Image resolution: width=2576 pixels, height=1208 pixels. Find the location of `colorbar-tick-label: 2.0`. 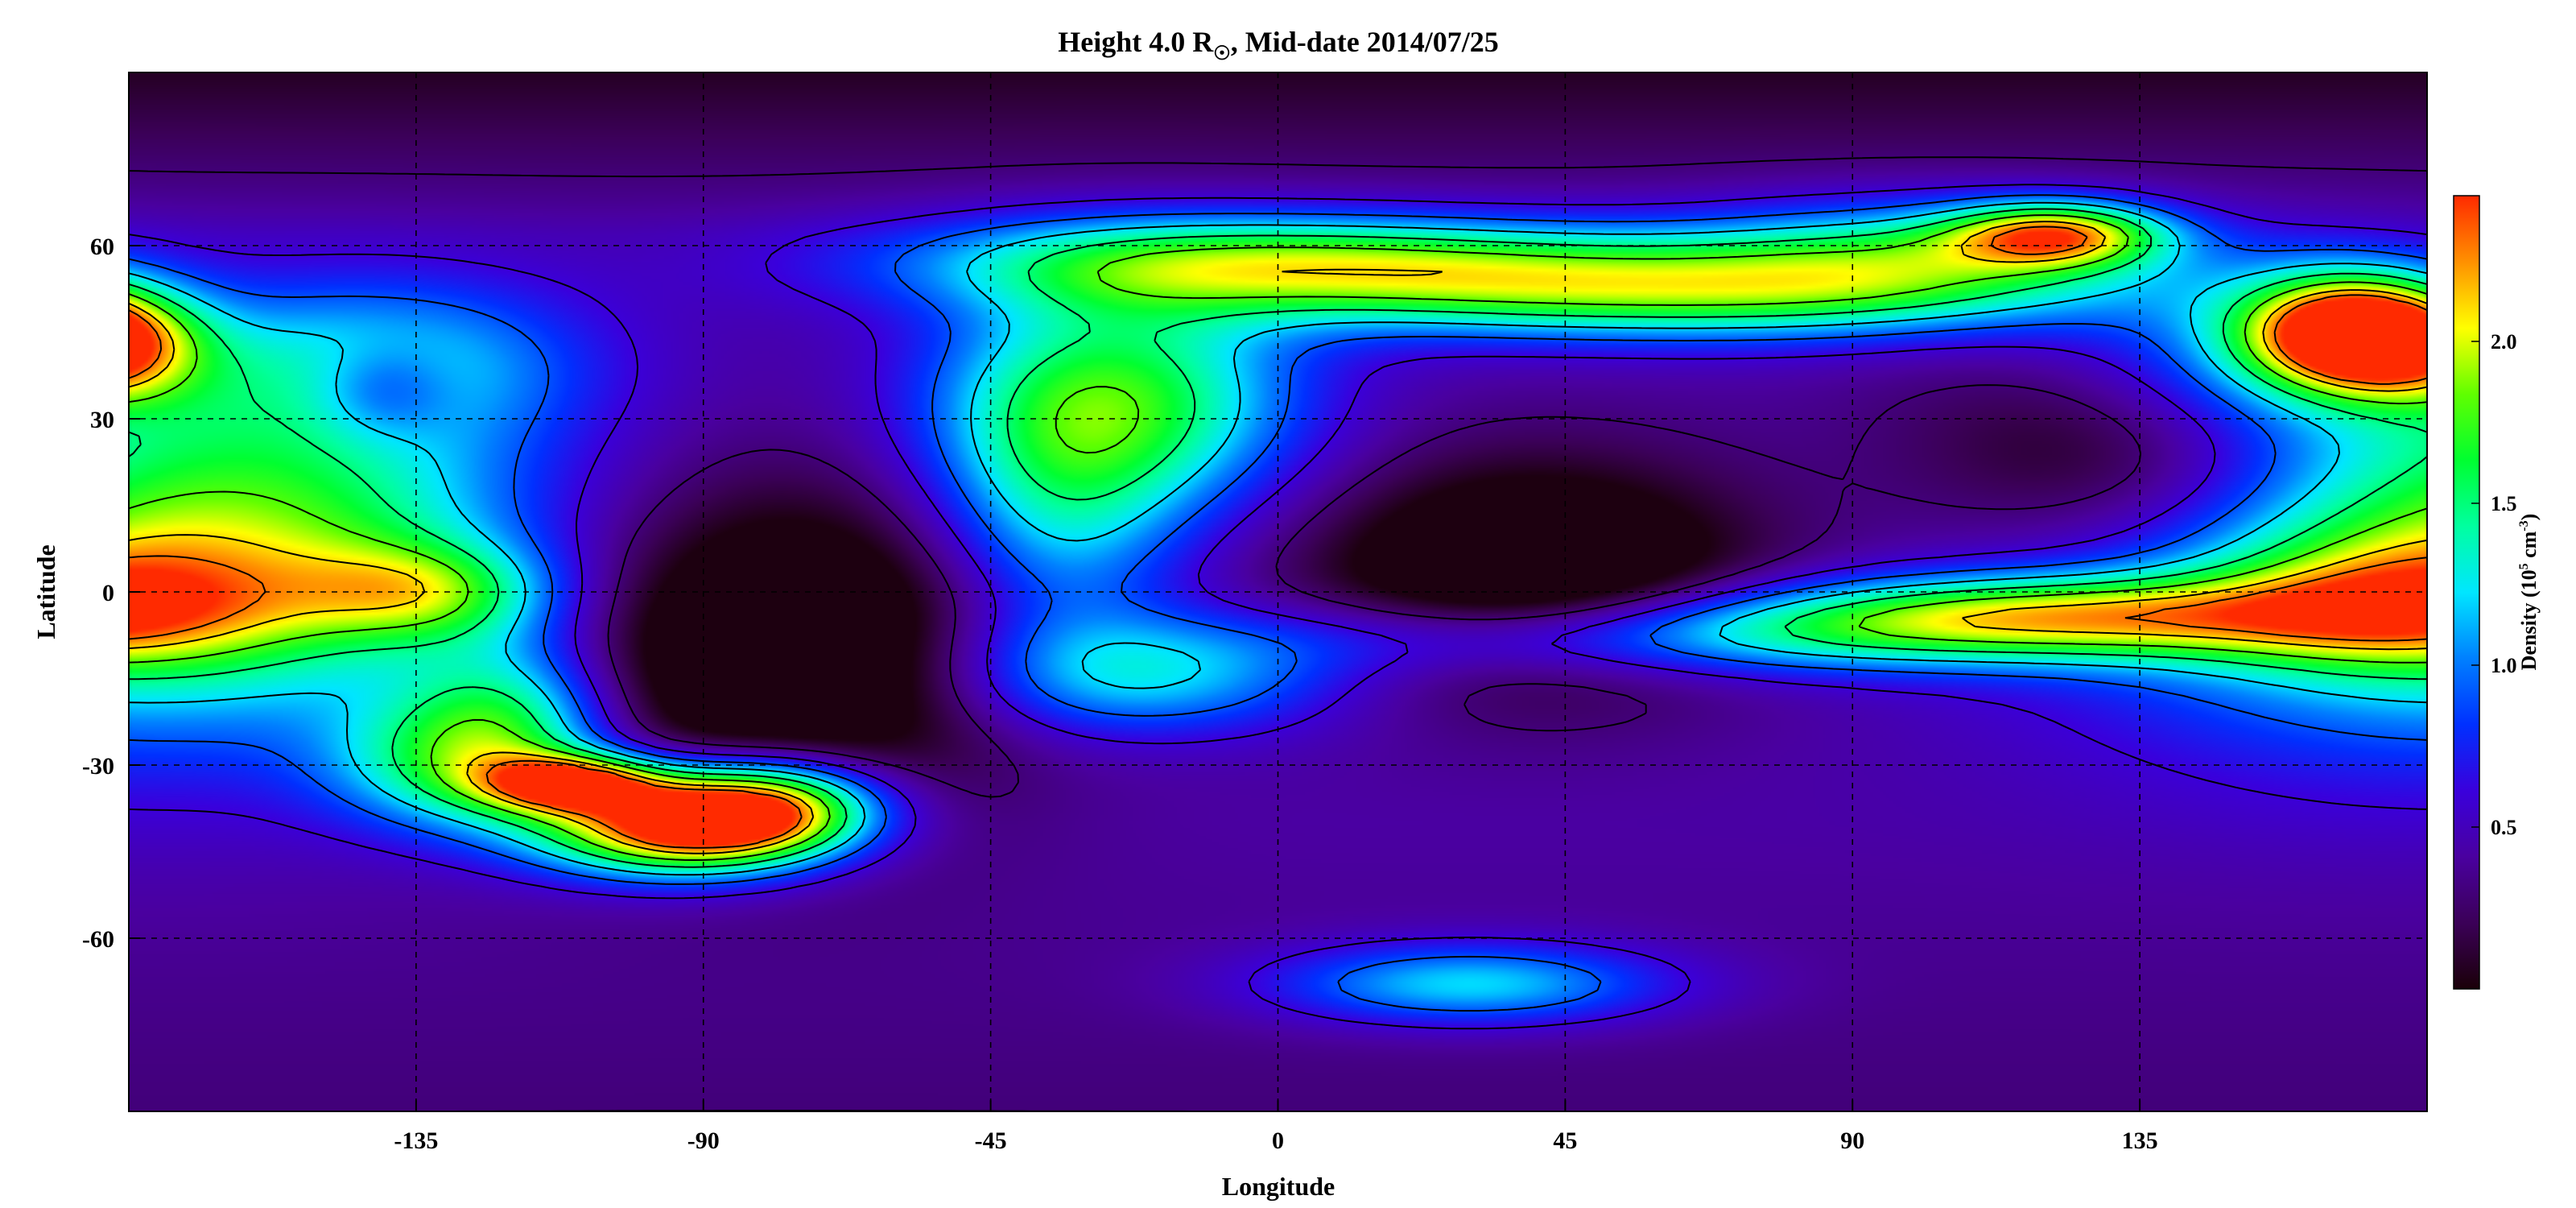

colorbar-tick-label: 2.0 is located at coordinates (2504, 342).